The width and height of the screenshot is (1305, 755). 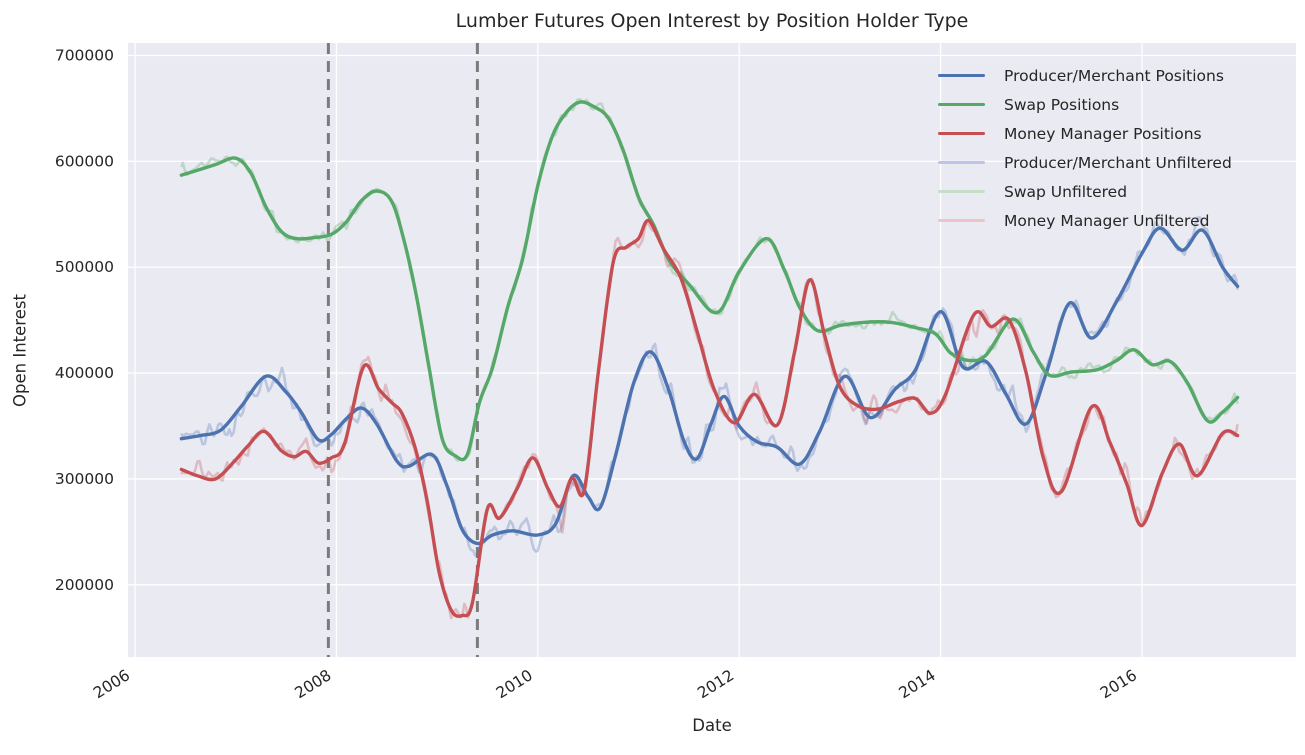 I want to click on legend-swatch-money-manager-unfiltered, so click(x=961, y=220).